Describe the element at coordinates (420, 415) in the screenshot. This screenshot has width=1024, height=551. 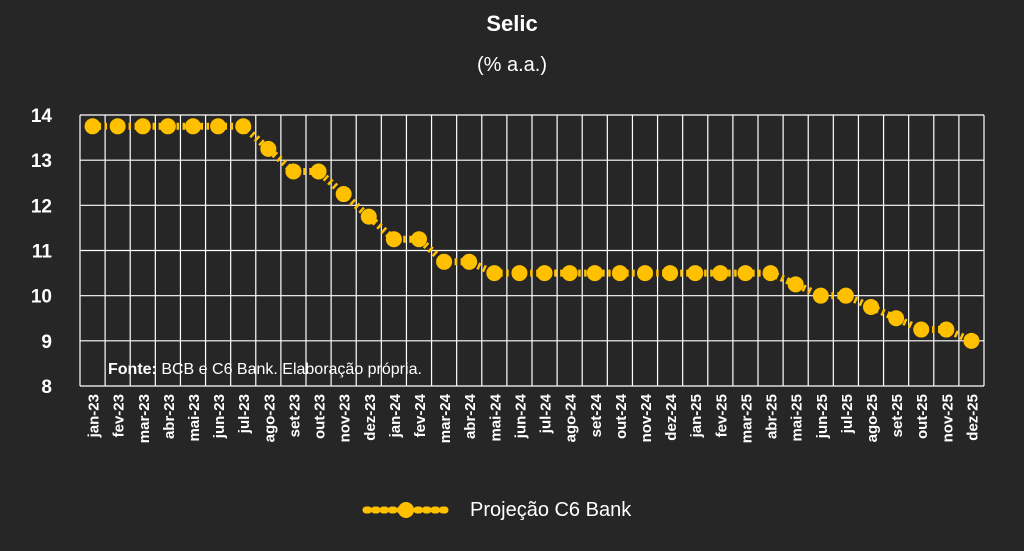
I see `x-tick-label: fev-24` at that location.